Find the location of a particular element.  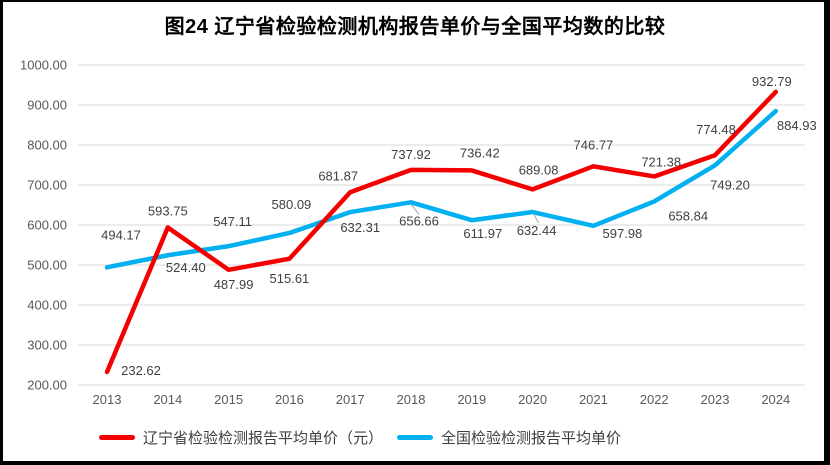

x-axis-tick-label: 2022 is located at coordinates (654, 399).